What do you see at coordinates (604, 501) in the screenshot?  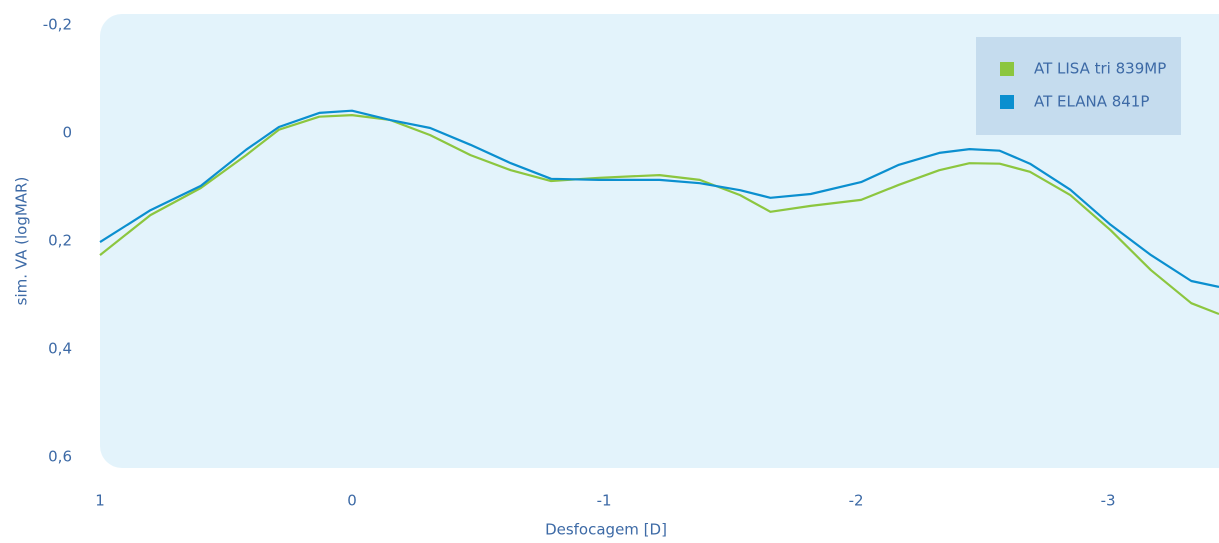 I see `x-tick-label: -1` at bounding box center [604, 501].